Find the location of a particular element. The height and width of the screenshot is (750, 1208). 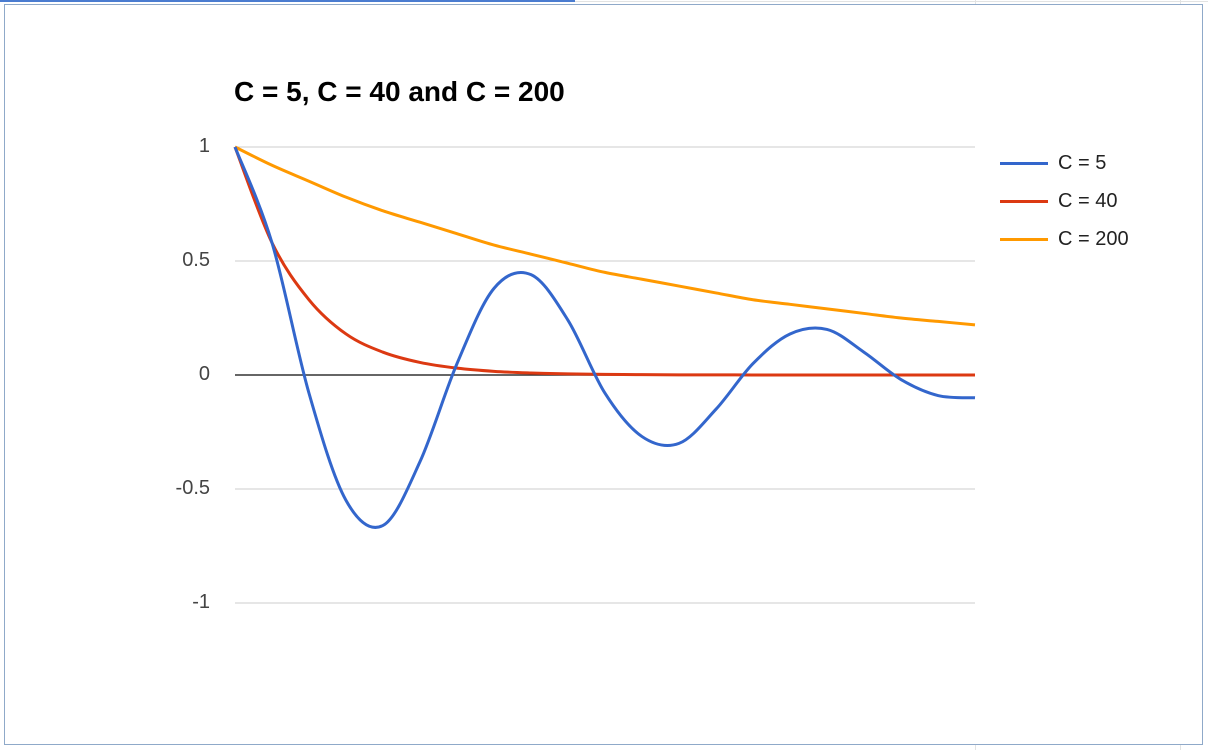

selection-highlight is located at coordinates (287, 1).